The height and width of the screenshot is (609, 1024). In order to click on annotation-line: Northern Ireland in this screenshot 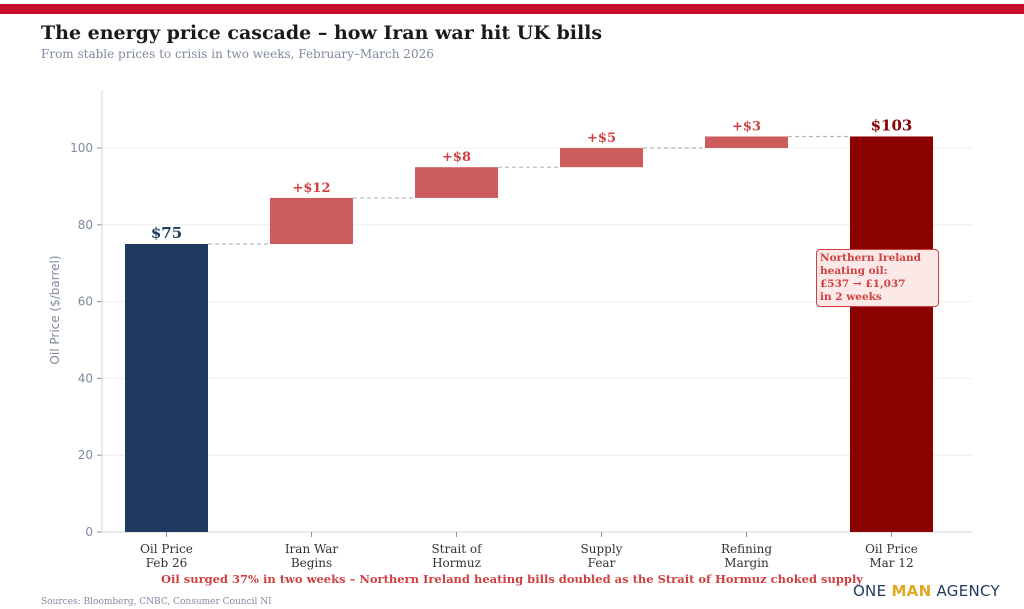, I will do `click(871, 258)`.